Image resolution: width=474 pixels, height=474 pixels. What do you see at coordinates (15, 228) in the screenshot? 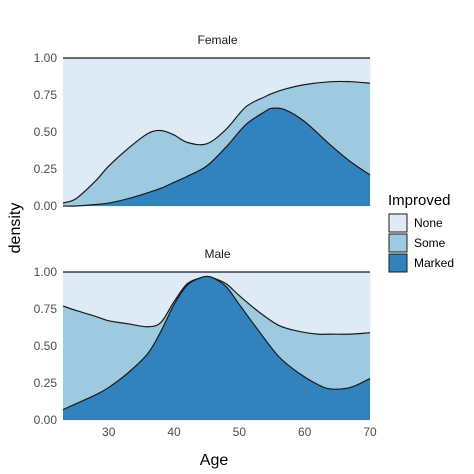
I see `y-axis-title: density` at bounding box center [15, 228].